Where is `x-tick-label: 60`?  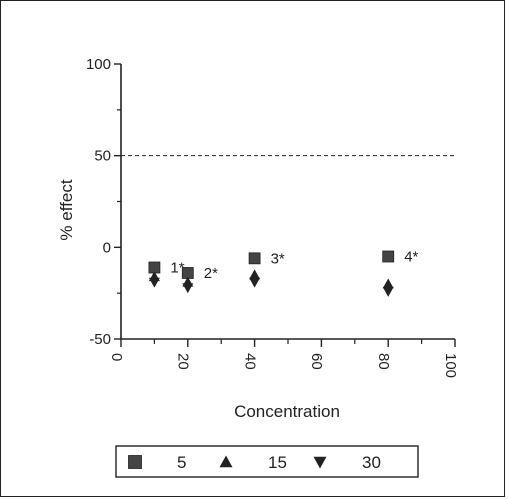 x-tick-label: 60 is located at coordinates (316, 361).